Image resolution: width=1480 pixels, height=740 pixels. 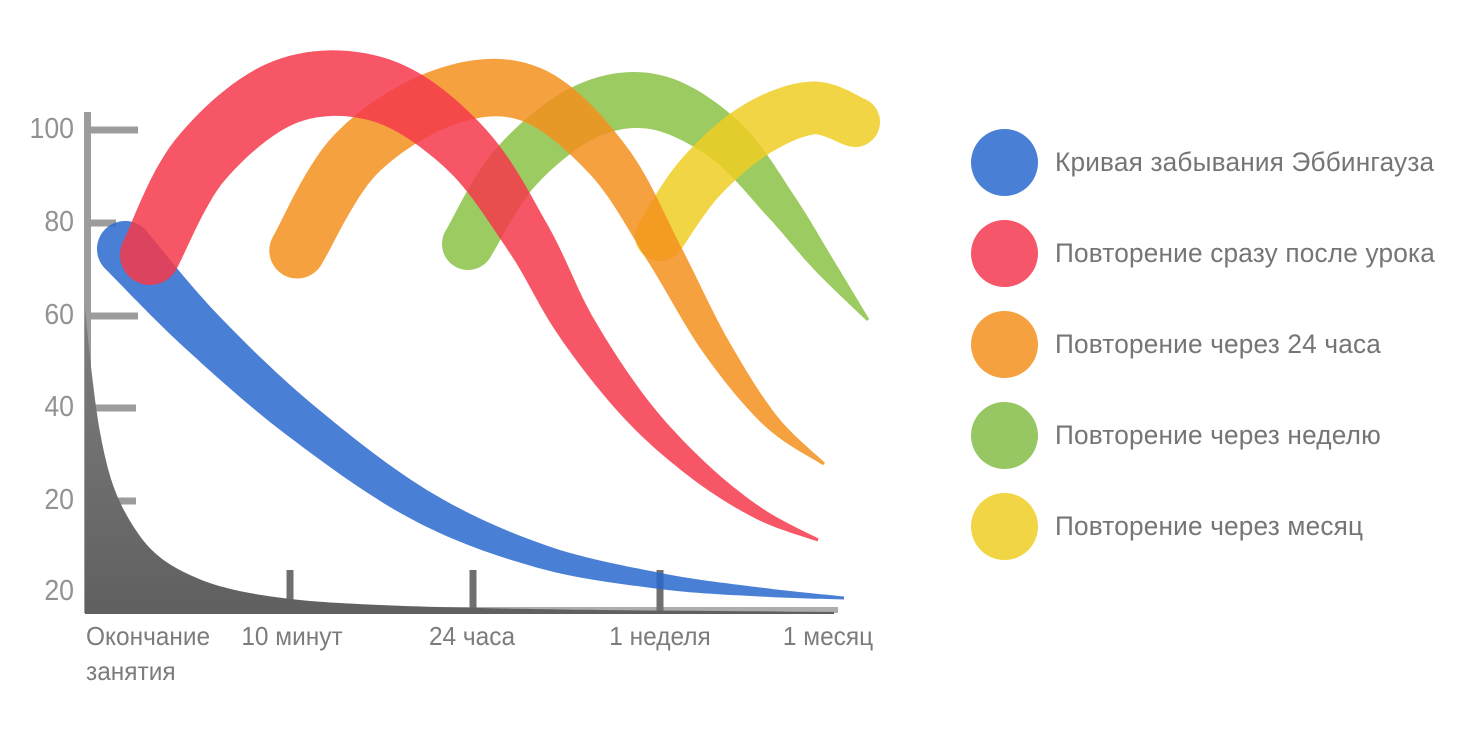 What do you see at coordinates (148, 653) in the screenshot?
I see `x-axis-label-lesson-end: Окончание занятия` at bounding box center [148, 653].